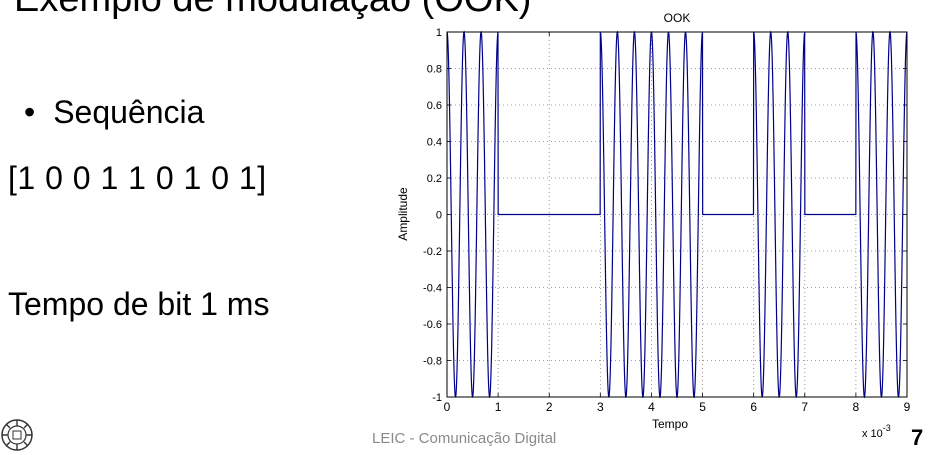  What do you see at coordinates (804, 407) in the screenshot?
I see `x-tick-label: 7` at bounding box center [804, 407].